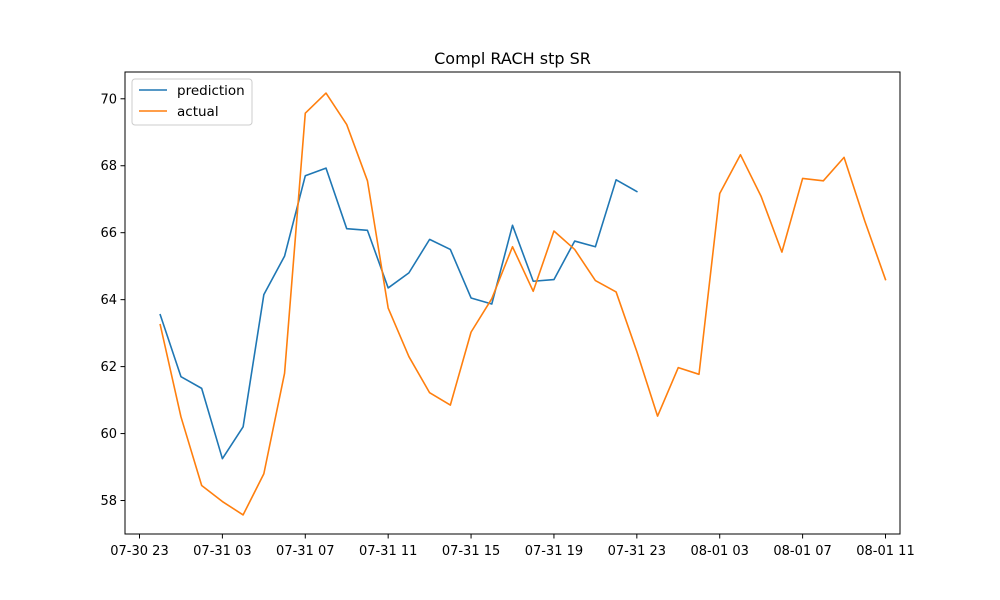 The width and height of the screenshot is (1000, 600). Describe the element at coordinates (211, 91) in the screenshot. I see `legend-label-prediction: prediction` at that location.